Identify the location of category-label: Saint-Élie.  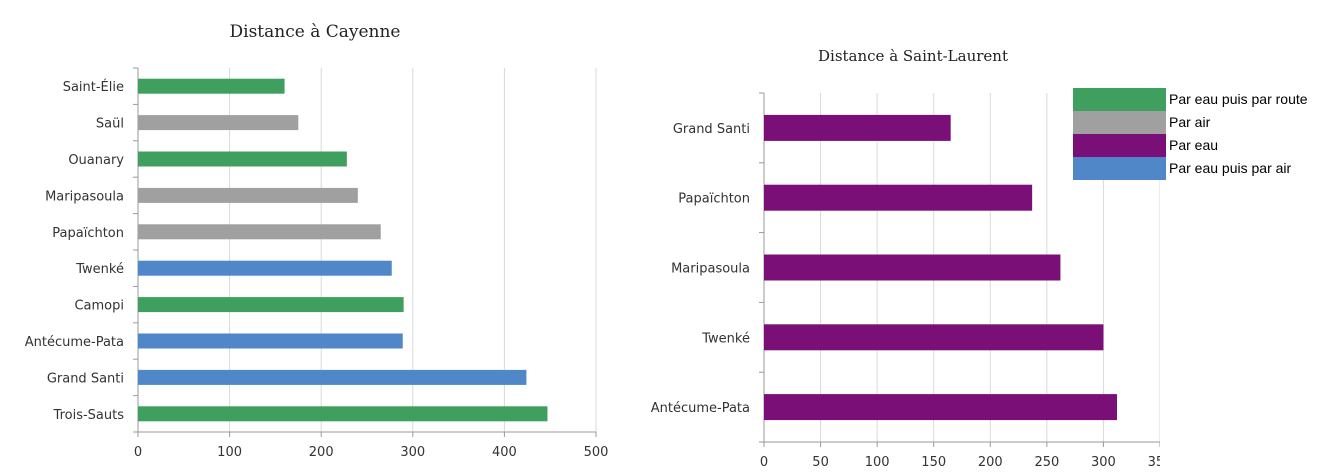
(93, 87).